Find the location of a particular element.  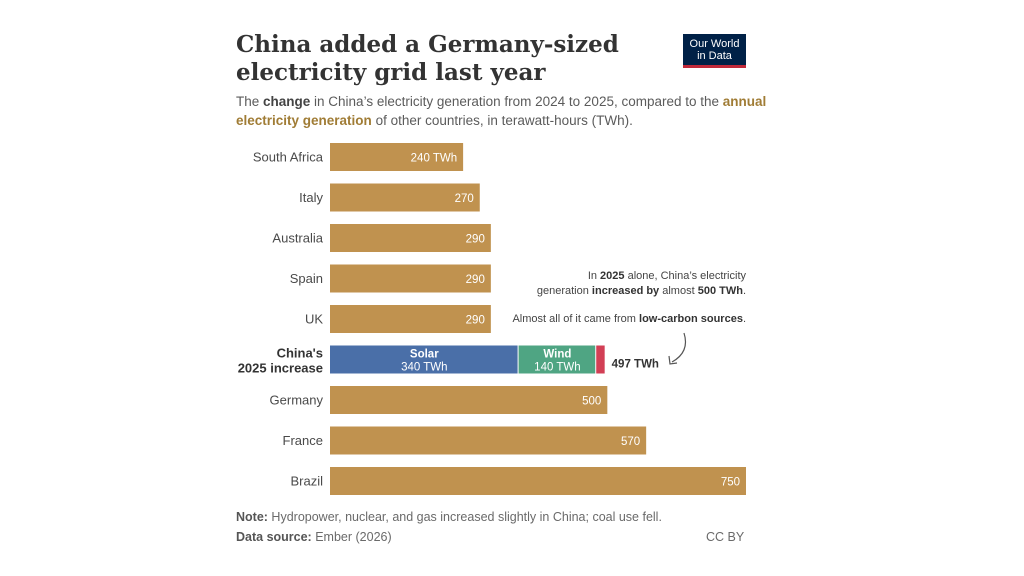

bar-brazil is located at coordinates (538, 481).